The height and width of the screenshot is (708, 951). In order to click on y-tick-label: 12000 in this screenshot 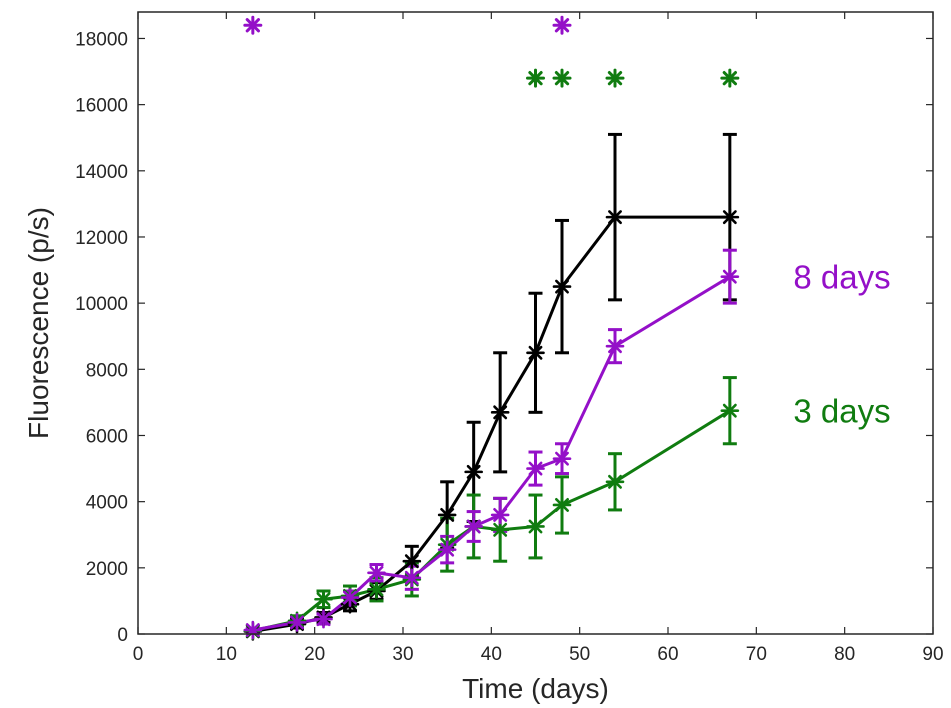, I will do `click(101, 238)`.